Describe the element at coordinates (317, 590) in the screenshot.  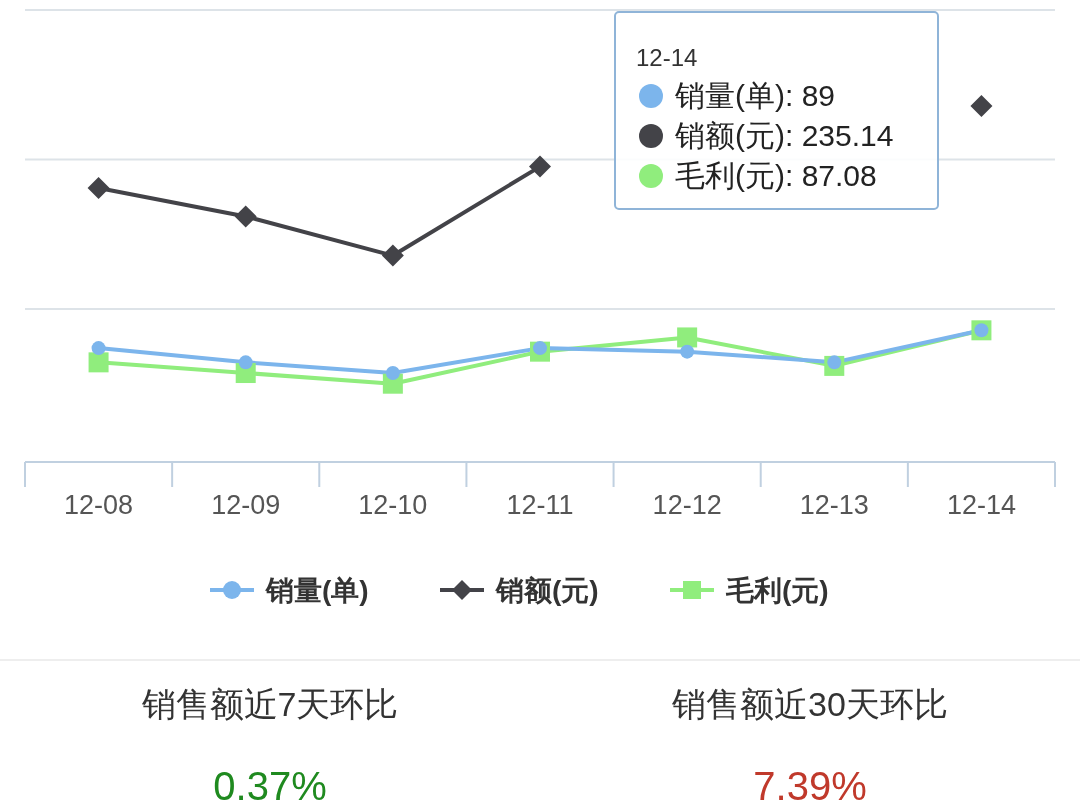
I see `legend-label: 销量(单)` at that location.